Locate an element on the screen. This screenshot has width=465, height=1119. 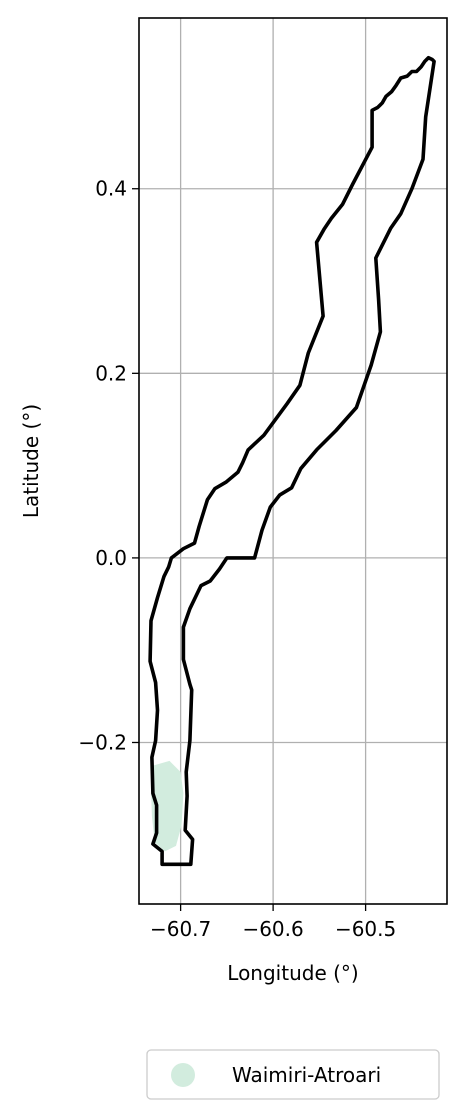
x-tick-label: −60.6 is located at coordinates (272, 929).